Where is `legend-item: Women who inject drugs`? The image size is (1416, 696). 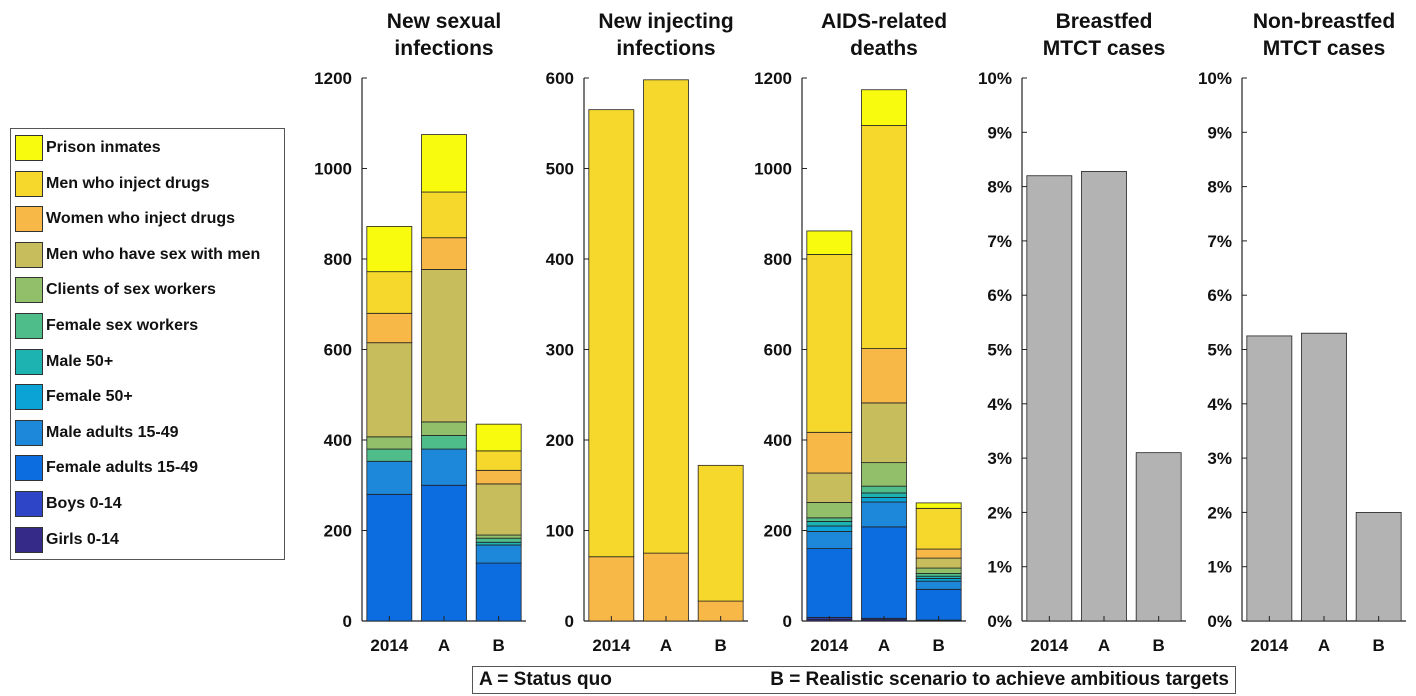
legend-item: Women who inject drugs is located at coordinates (125, 219).